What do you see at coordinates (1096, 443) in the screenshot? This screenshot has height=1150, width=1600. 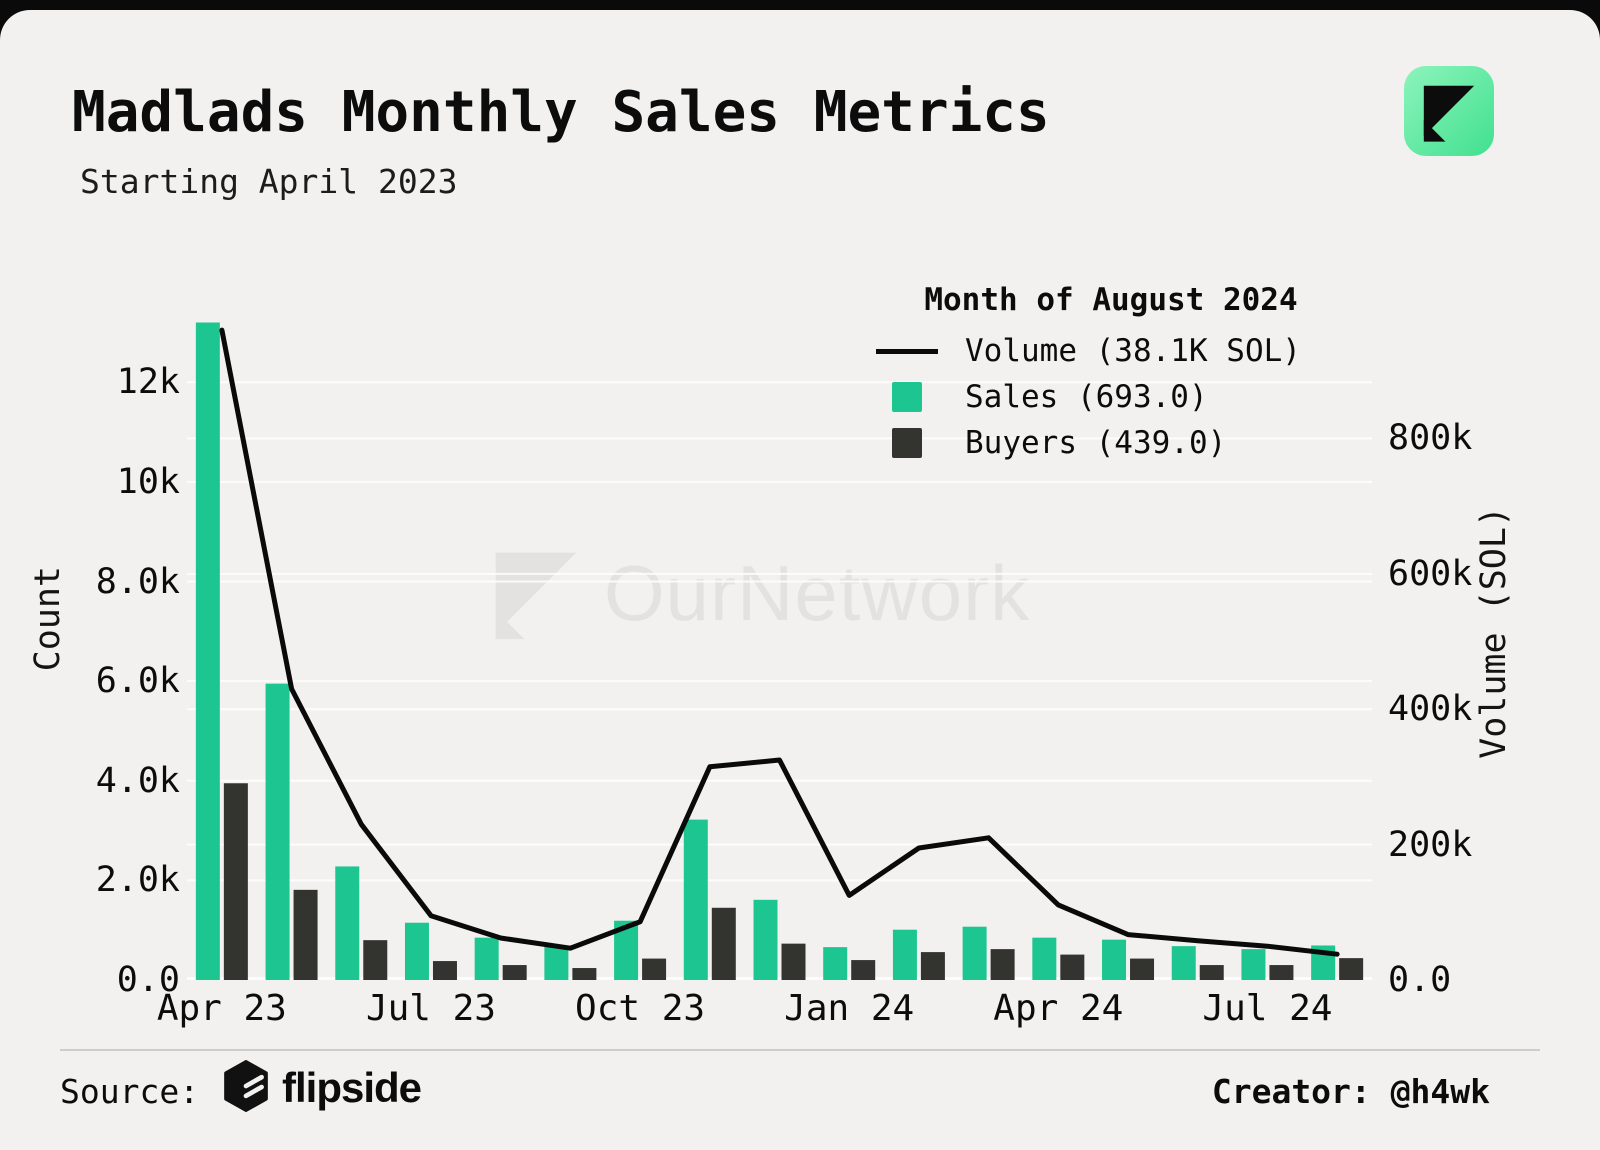 I see `legend-label-buyers: Buyers (439.0)` at bounding box center [1096, 443].